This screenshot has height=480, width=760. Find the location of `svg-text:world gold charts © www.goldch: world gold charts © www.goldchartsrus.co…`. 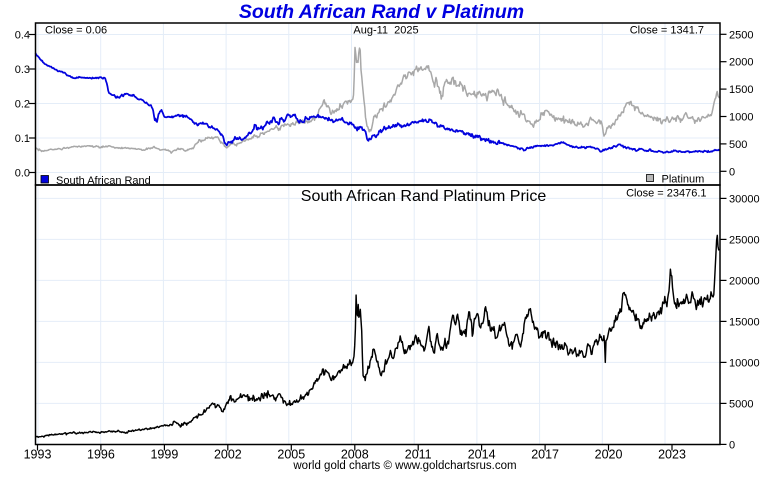

svg-text:world gold charts © www.goldch: world gold charts © www.goldchartsrus.co… is located at coordinates (404, 466).